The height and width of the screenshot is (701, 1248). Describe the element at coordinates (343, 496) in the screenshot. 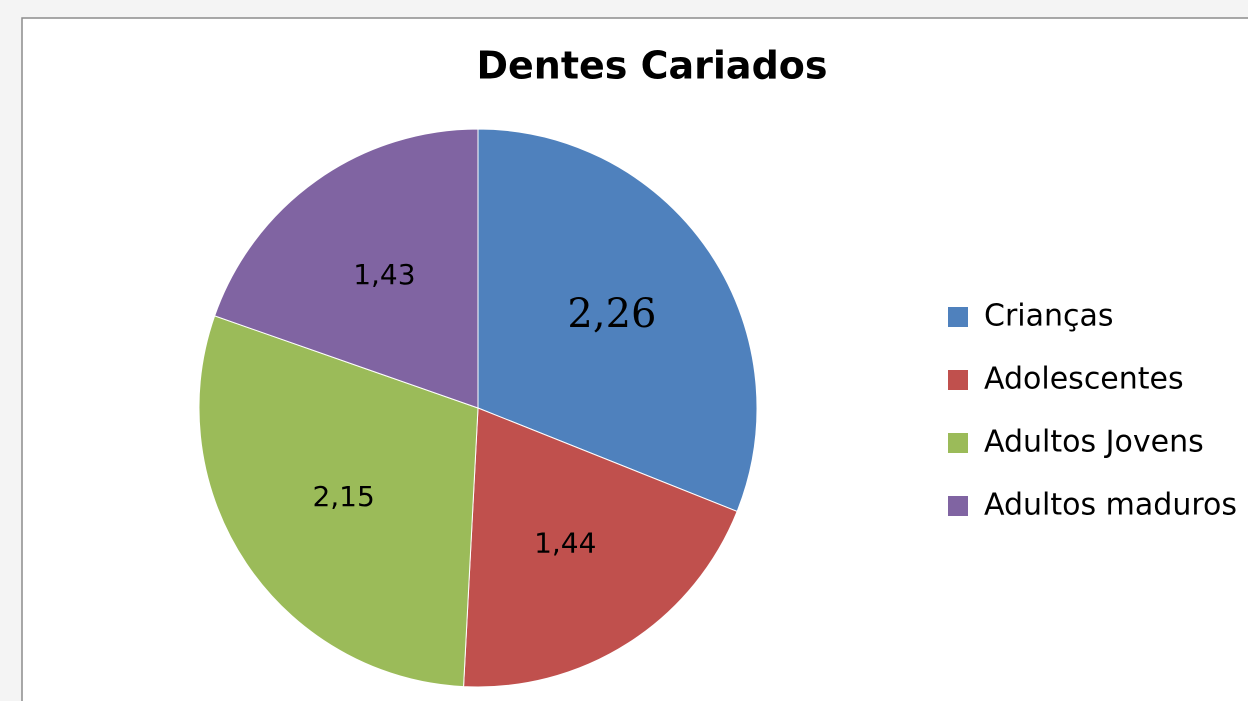

I see `data-label: 2,15` at that location.